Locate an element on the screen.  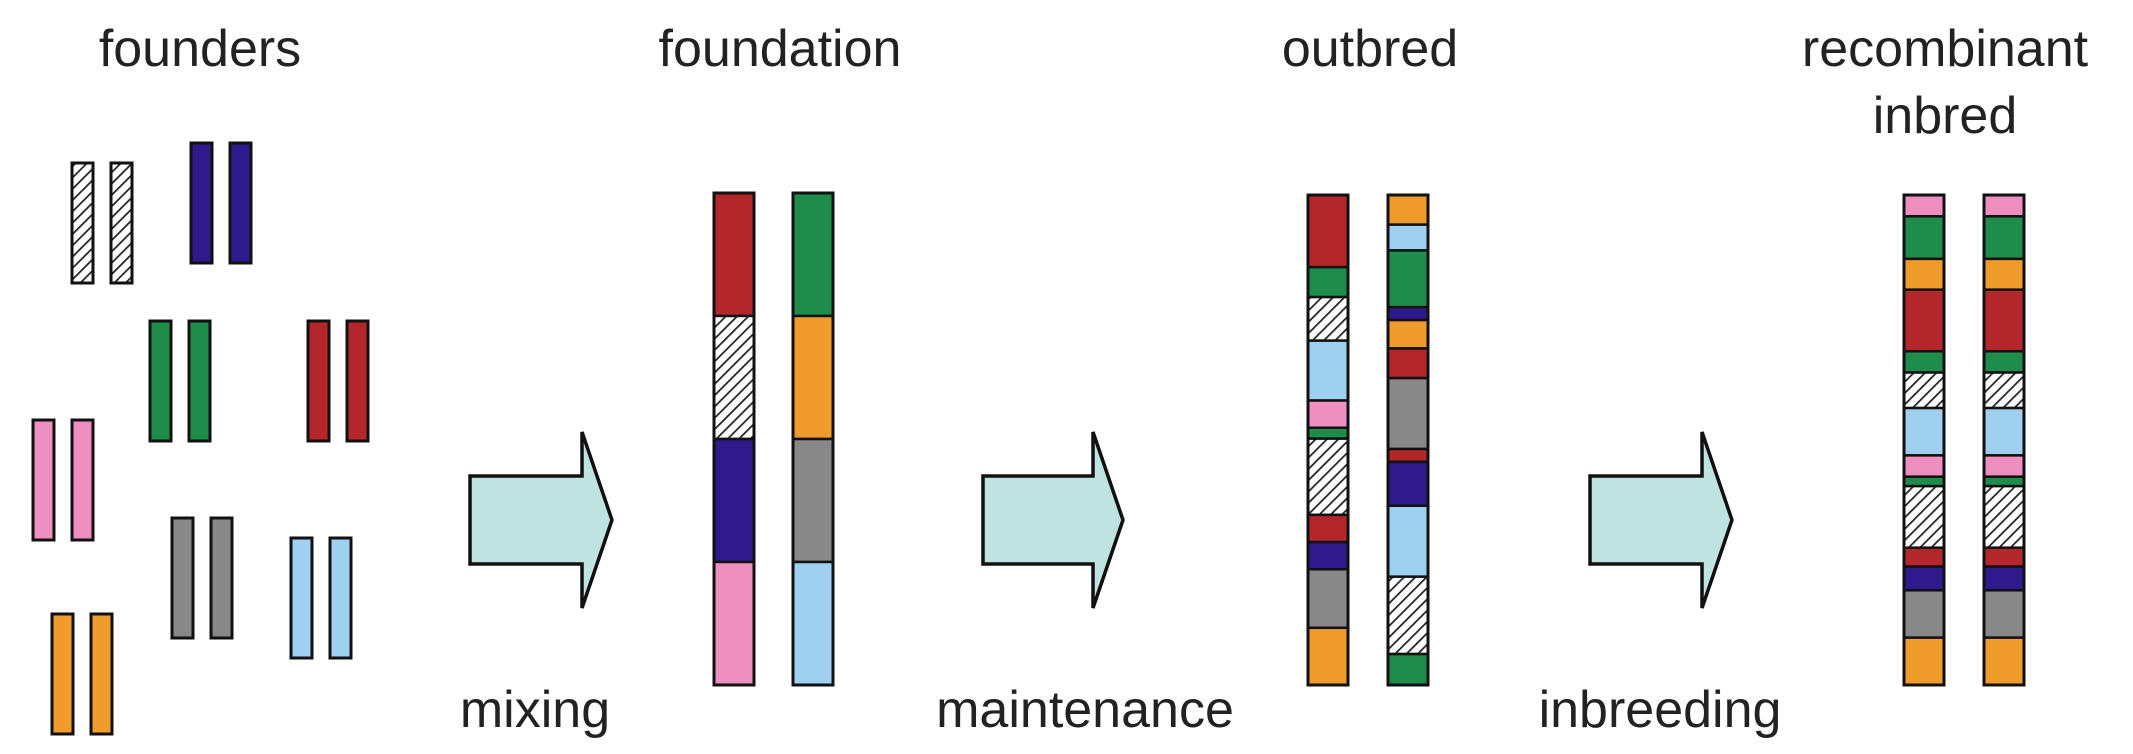
stage-label-outbred: outbred is located at coordinates (1370, 49).